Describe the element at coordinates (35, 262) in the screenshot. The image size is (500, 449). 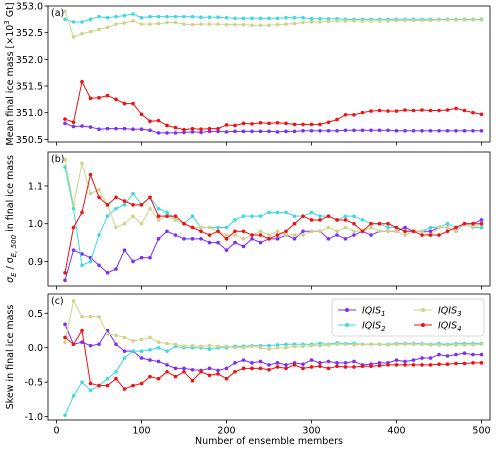
I see `y-tick-label: 0.9` at that location.